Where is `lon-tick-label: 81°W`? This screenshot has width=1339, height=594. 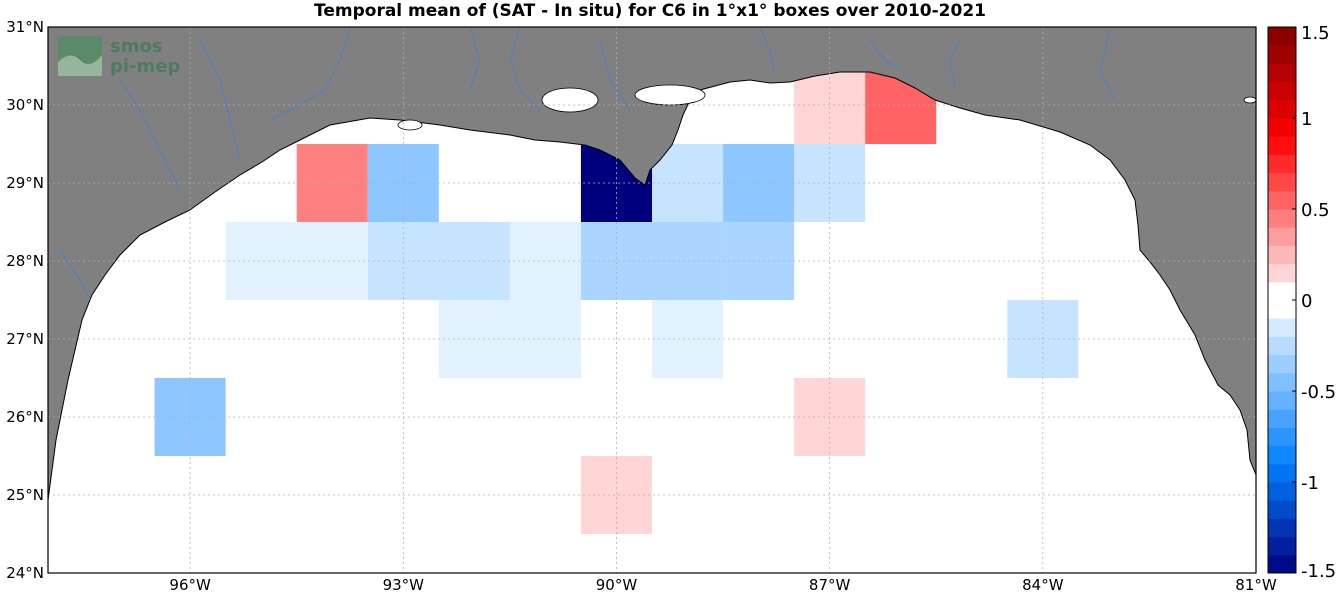
lon-tick-label: 81°W is located at coordinates (1256, 585).